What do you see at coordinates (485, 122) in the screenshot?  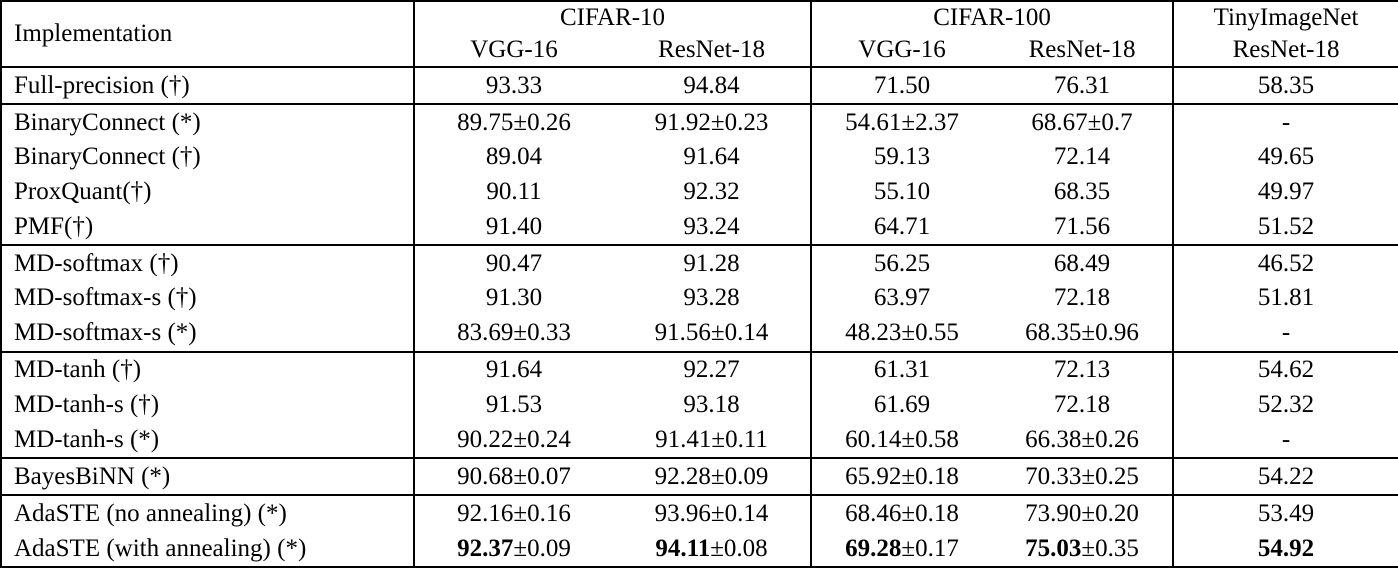 I see `cell-value: 89.75` at bounding box center [485, 122].